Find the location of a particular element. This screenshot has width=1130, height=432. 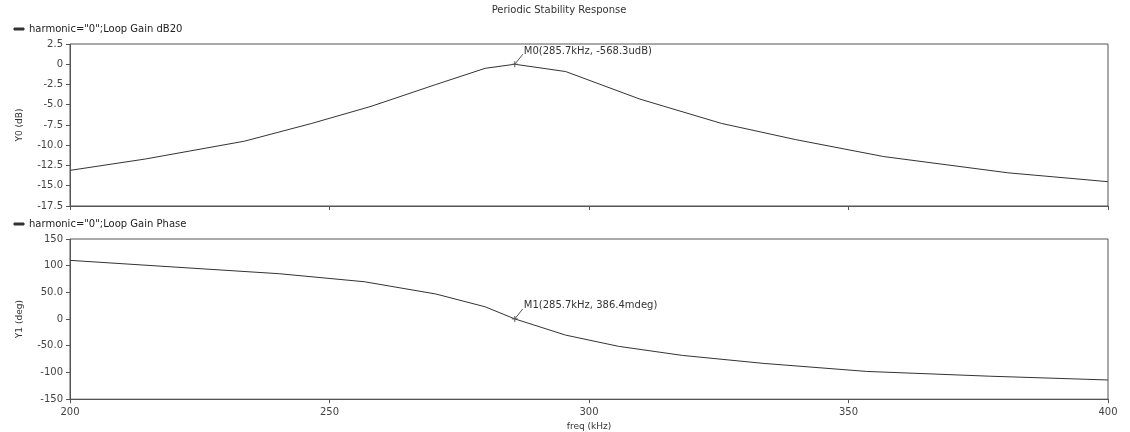

y-axis-title: Y1 (deg) is located at coordinates (18, 320).